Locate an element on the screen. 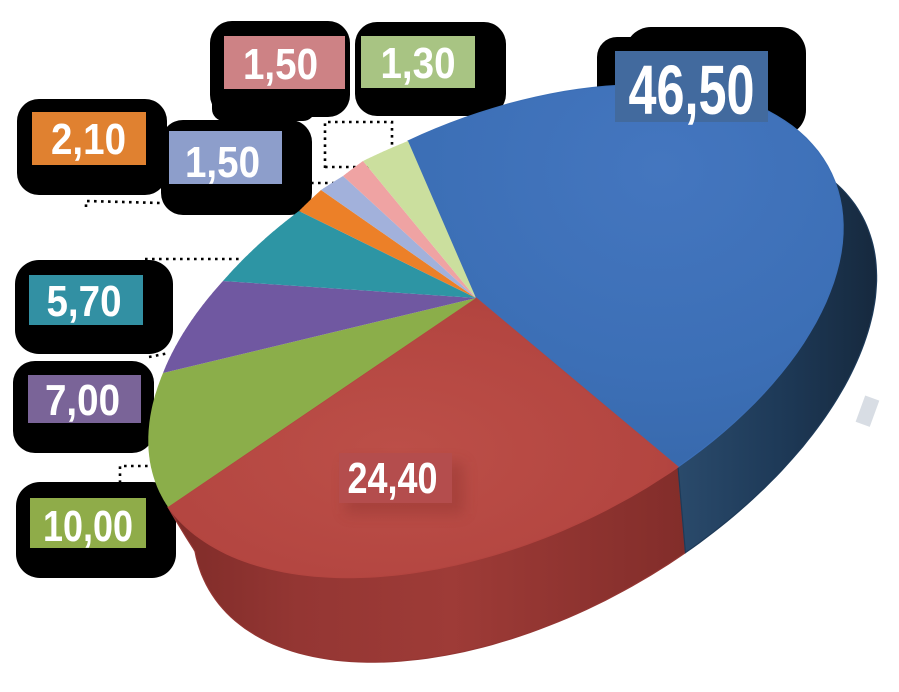 The height and width of the screenshot is (692, 899). svg-text: 5,70 is located at coordinates (84, 301).